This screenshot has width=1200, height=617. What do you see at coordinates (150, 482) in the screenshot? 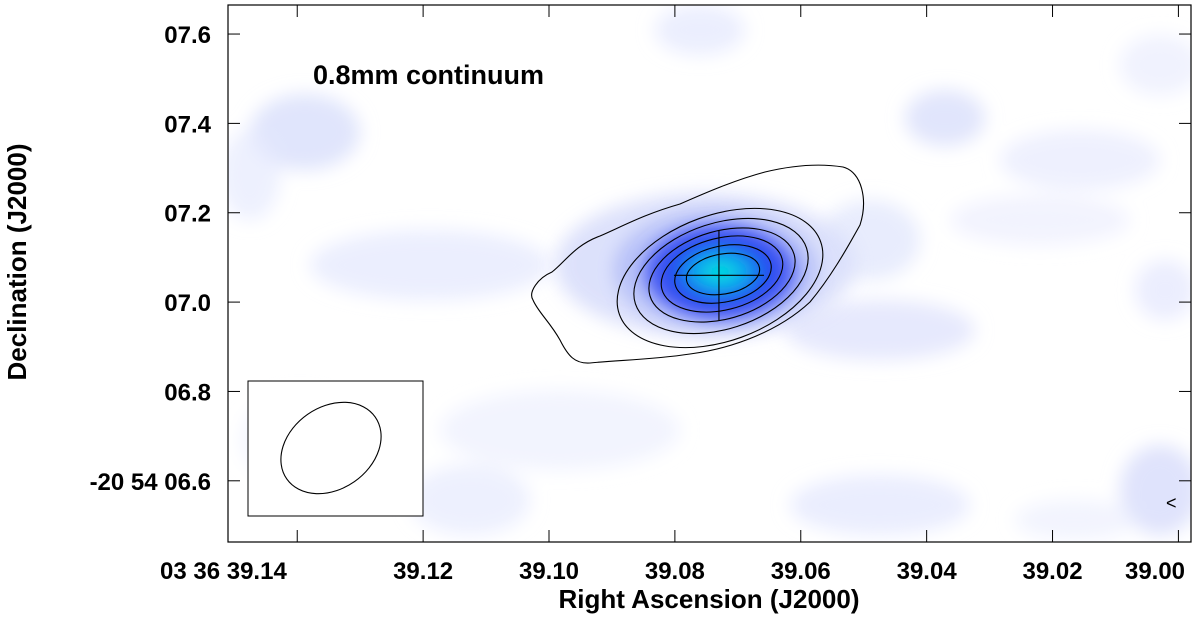
I see `y-tick-label: -20 54 06.6` at bounding box center [150, 482].